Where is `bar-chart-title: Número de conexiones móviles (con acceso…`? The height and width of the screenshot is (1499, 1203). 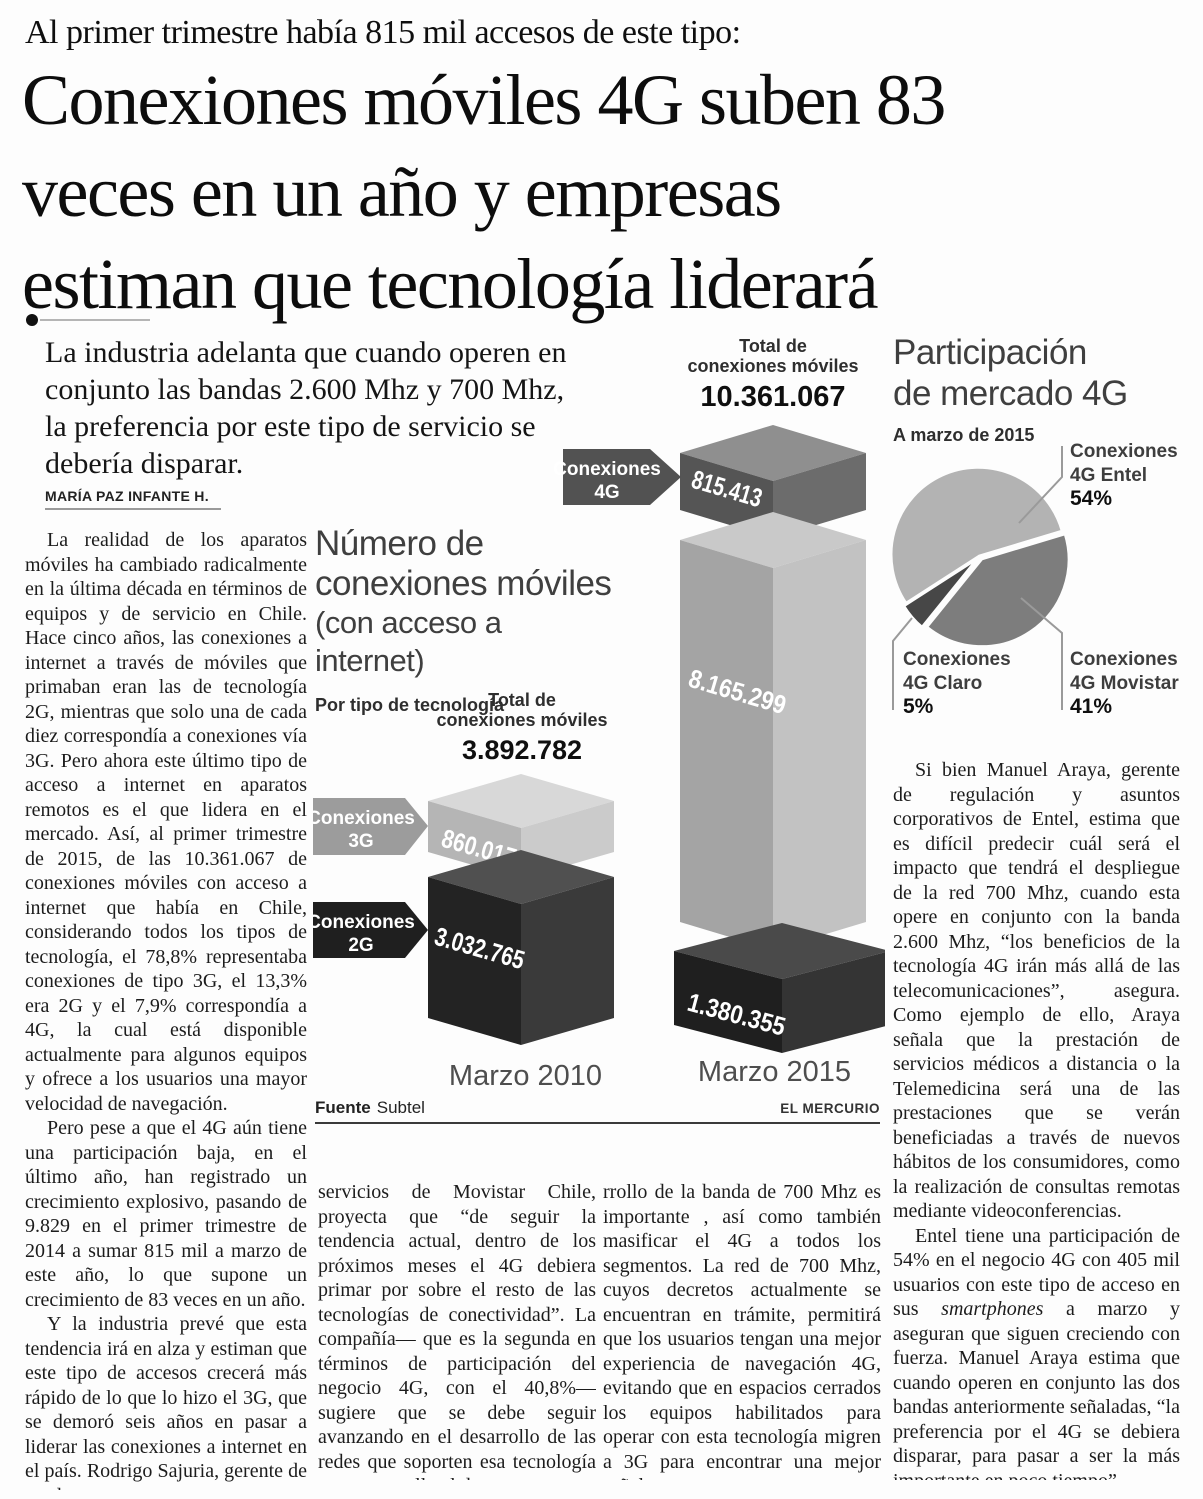
bar-chart-title: Número de conexiones móviles (con acceso… is located at coordinates (465, 620).